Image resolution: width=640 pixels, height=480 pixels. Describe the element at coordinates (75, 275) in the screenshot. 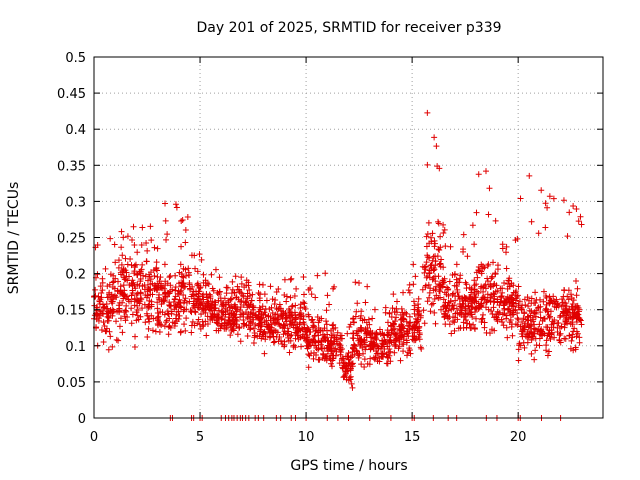

I see `y-tick-label: 0.2` at that location.